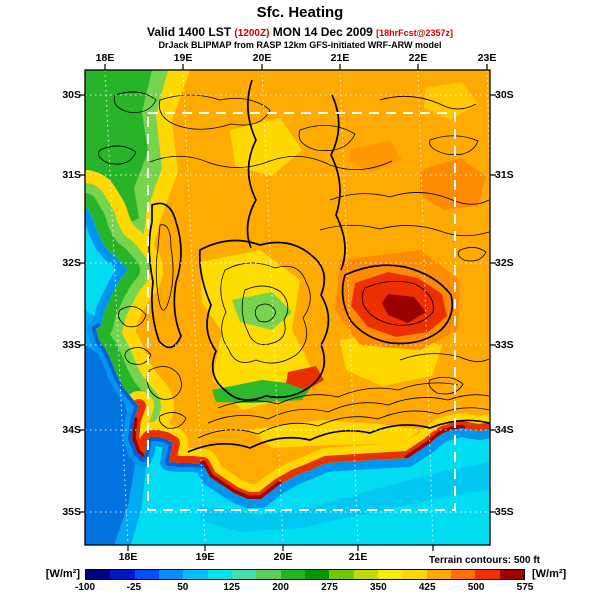 The width and height of the screenshot is (600, 600). Describe the element at coordinates (296, 58) in the screenshot. I see `top-axis-labels: 18E 19E 20E 21E 22E 23E` at that location.